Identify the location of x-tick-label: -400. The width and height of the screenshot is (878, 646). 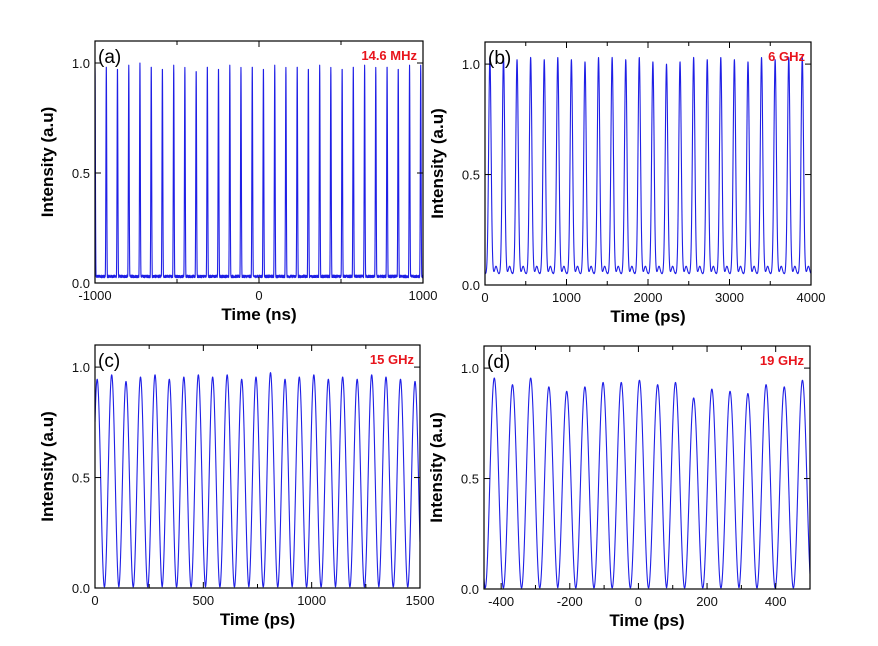
(501, 601).